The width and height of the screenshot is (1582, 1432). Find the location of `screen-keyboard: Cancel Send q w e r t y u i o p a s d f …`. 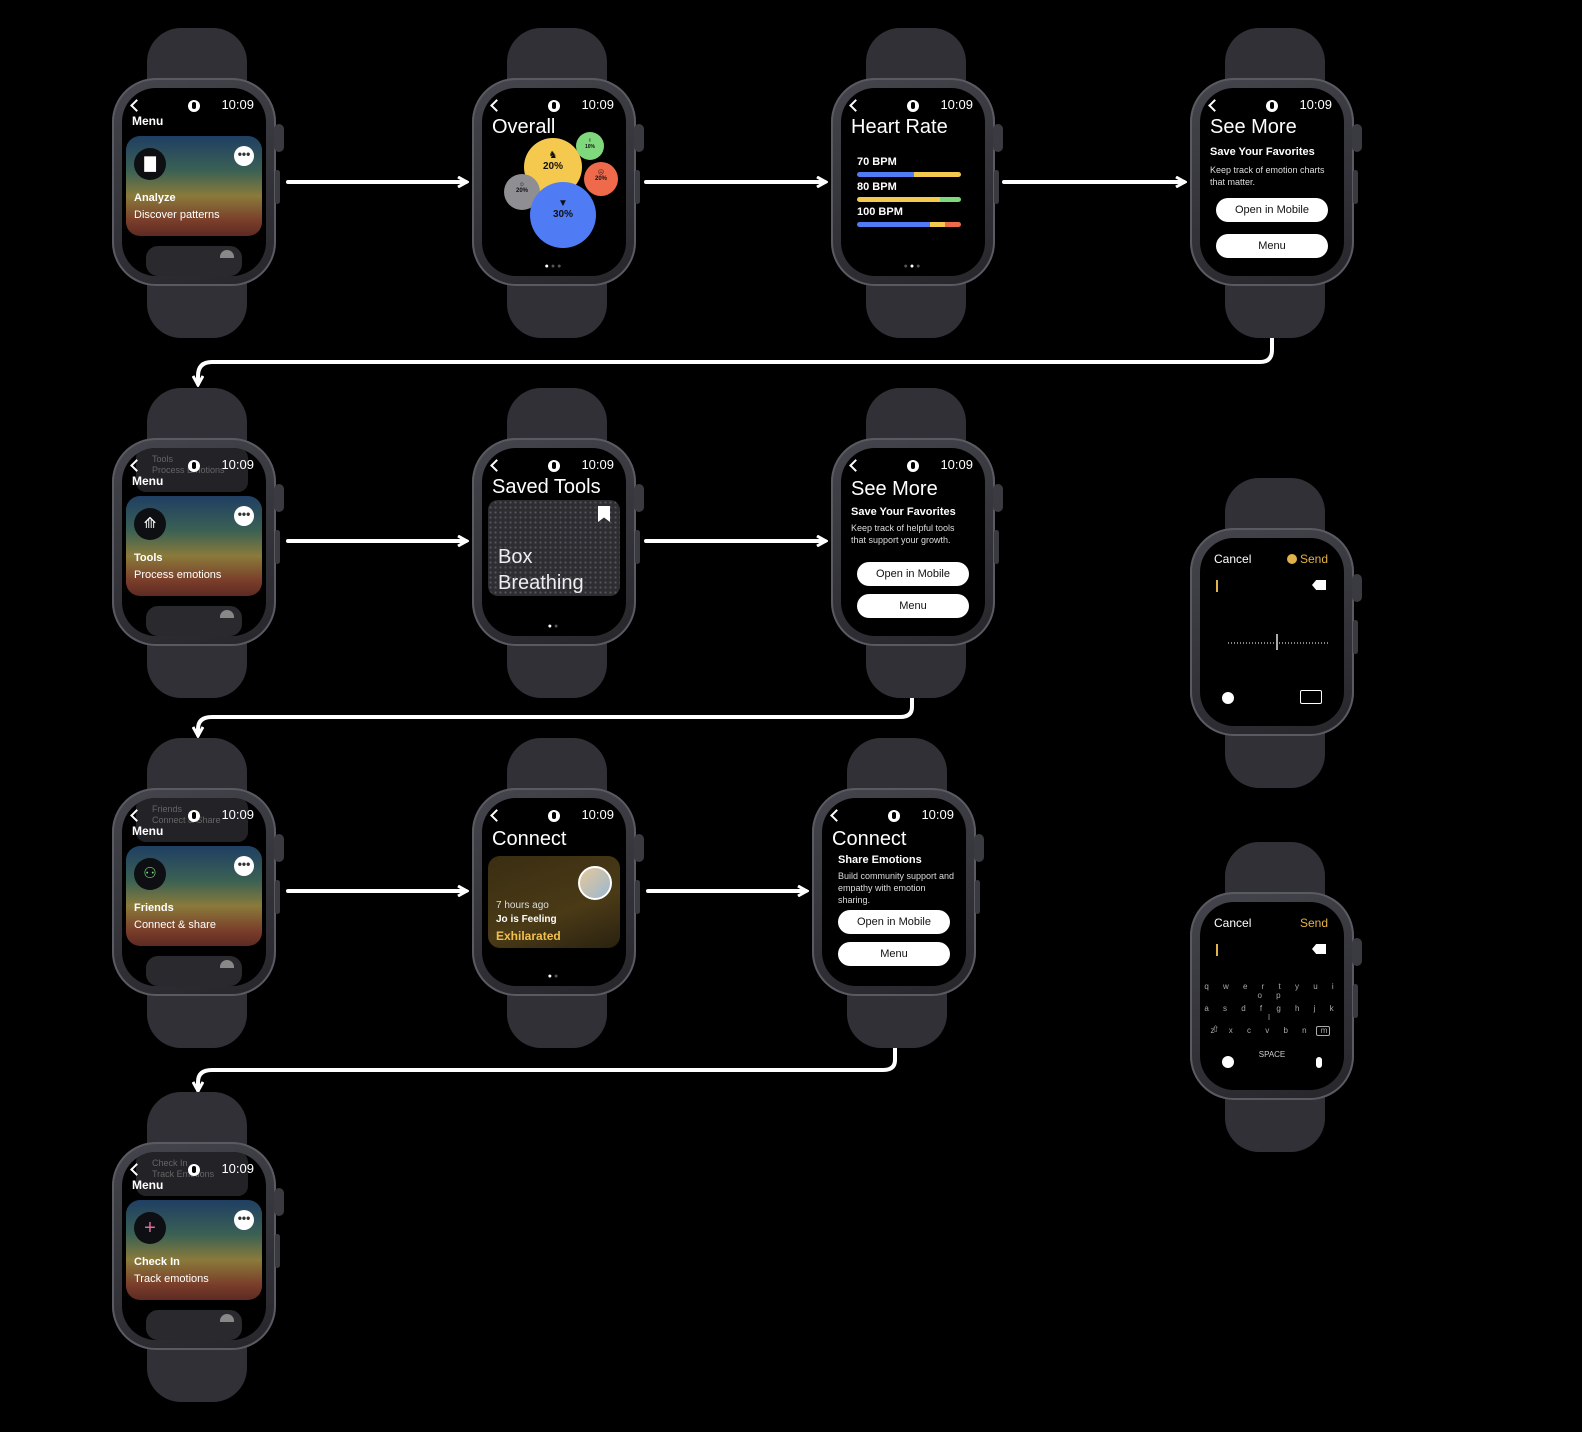

screen-keyboard: Cancel Send q w e r t y u i o p a s d f … is located at coordinates (1272, 996).